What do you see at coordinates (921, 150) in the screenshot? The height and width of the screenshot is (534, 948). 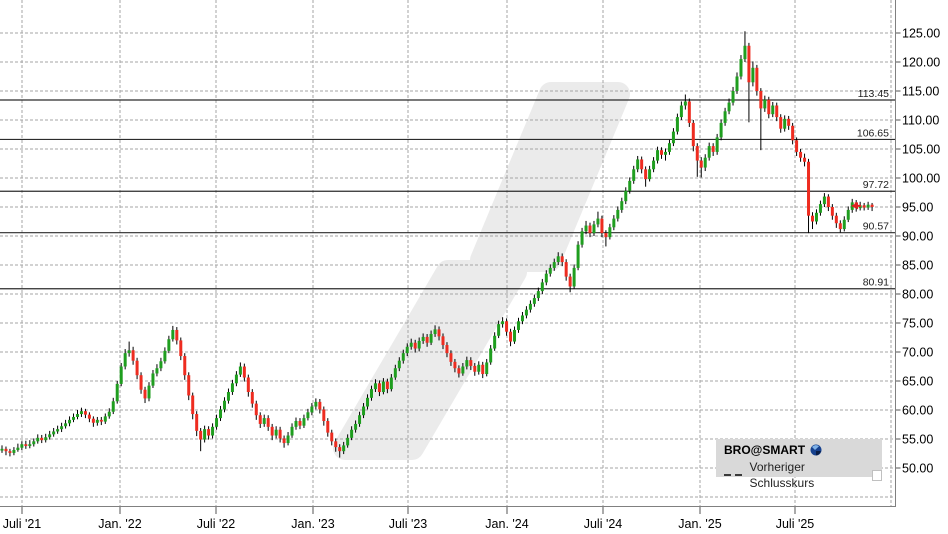 I see `svg-text: 105.00` at bounding box center [921, 150].